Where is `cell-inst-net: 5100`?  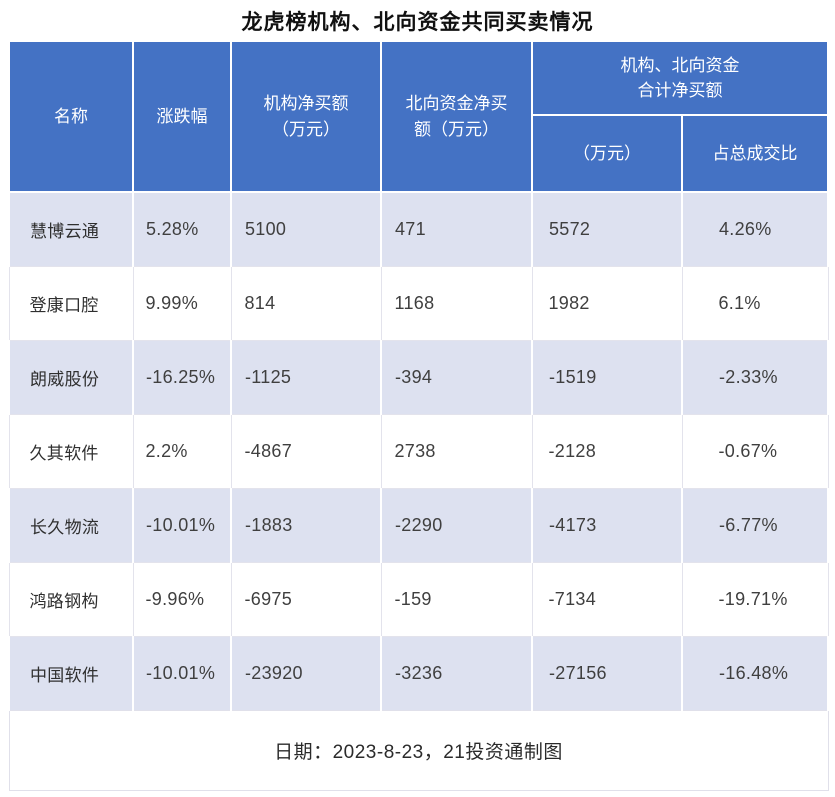 cell-inst-net: 5100 is located at coordinates (306, 229).